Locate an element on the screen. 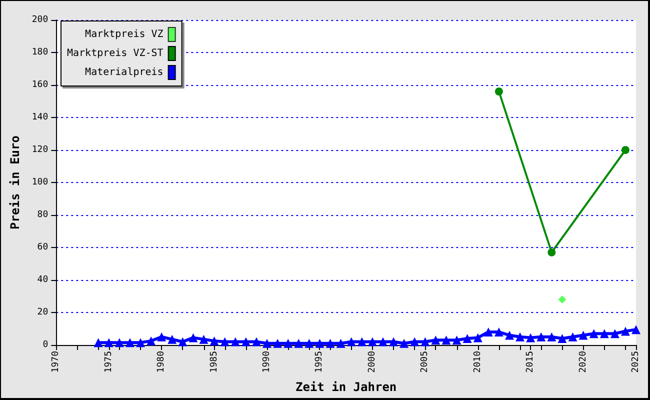  y-tick-label: 20 is located at coordinates (42, 313).